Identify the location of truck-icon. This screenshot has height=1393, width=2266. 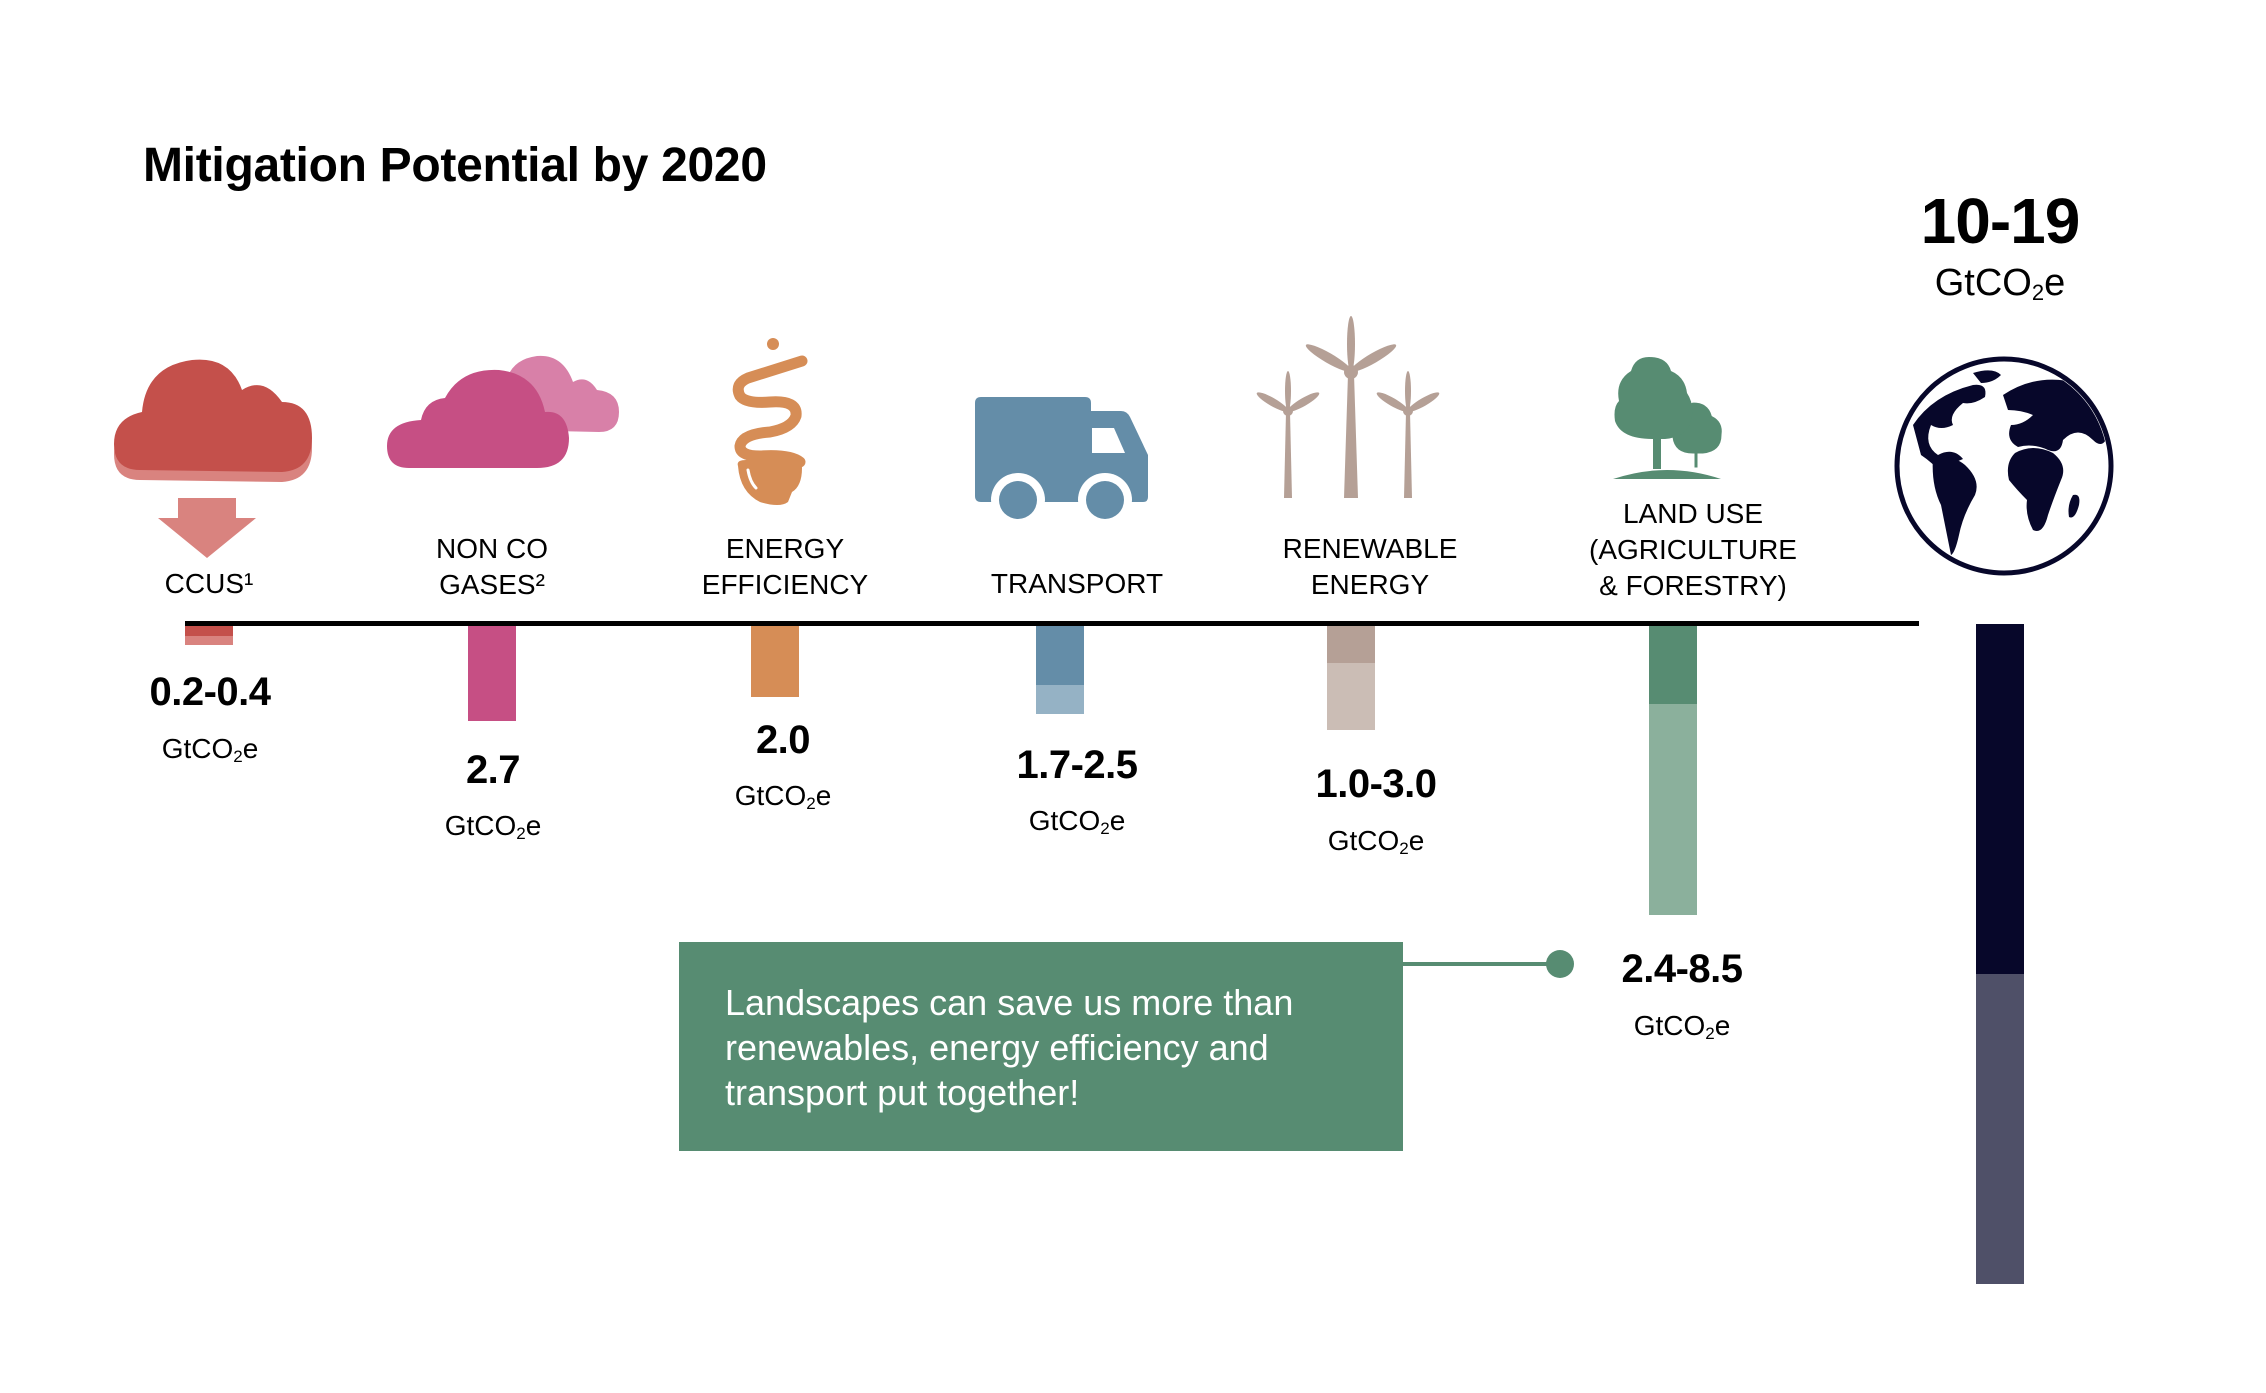
(1061, 459).